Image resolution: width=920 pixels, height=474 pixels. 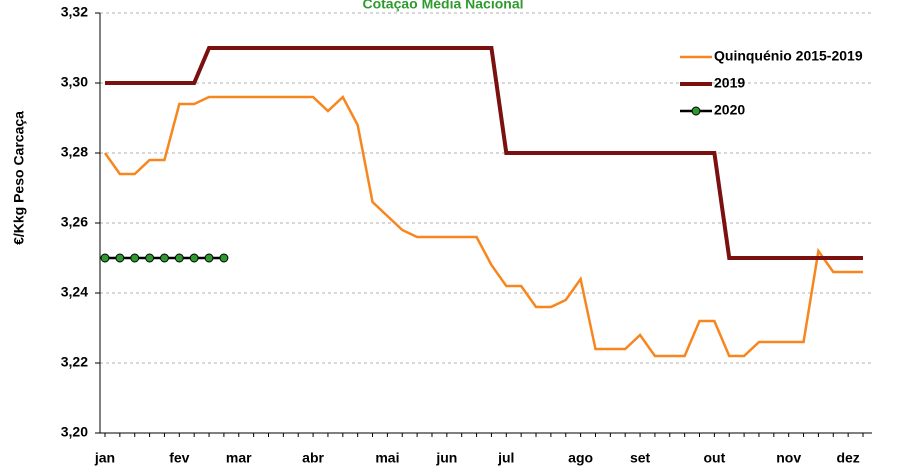 I want to click on y-tick-label: 3,24, so click(x=74, y=292).